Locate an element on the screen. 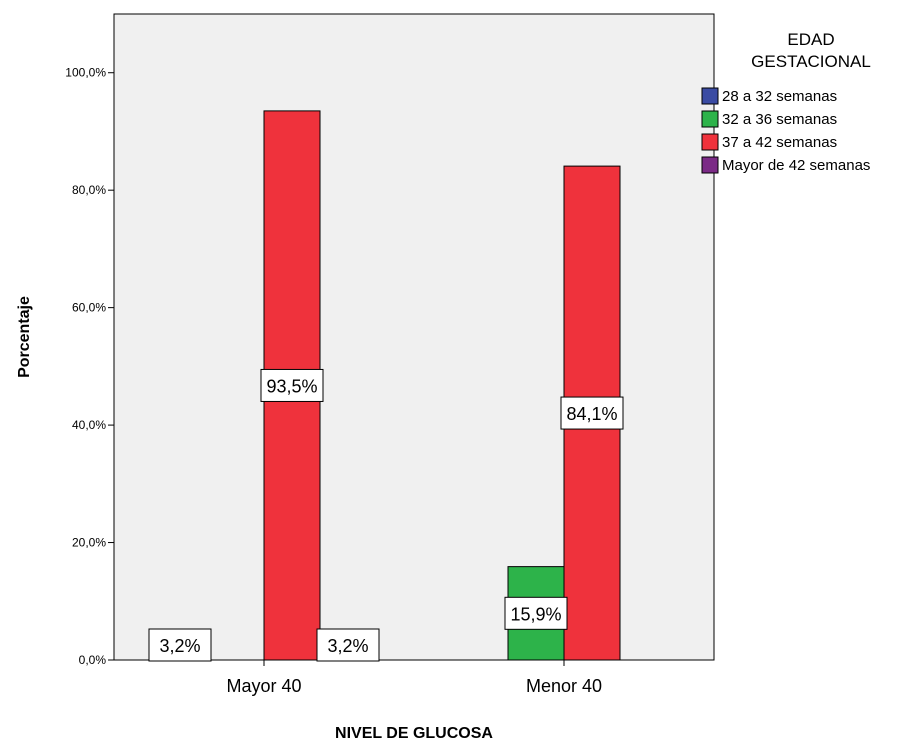 This screenshot has width=921, height=742. y-tick-label: 0,0% is located at coordinates (93, 660).